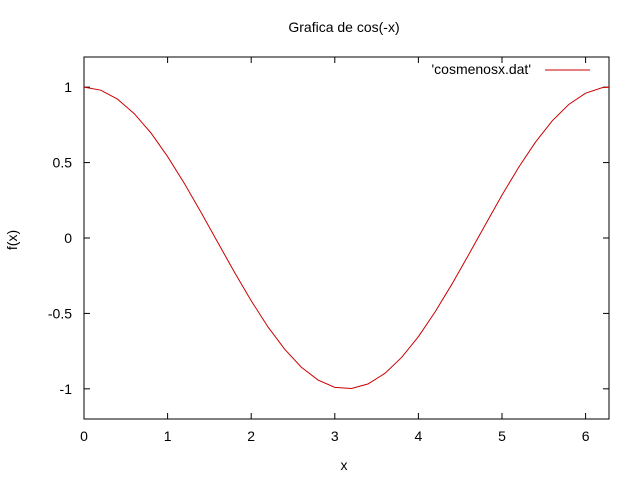 This screenshot has height=480, width=640. I want to click on y-tick-label: -1, so click(66, 389).